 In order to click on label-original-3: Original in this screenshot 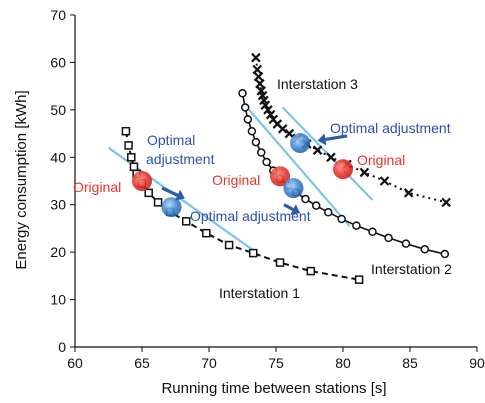, I will do `click(381, 160)`.